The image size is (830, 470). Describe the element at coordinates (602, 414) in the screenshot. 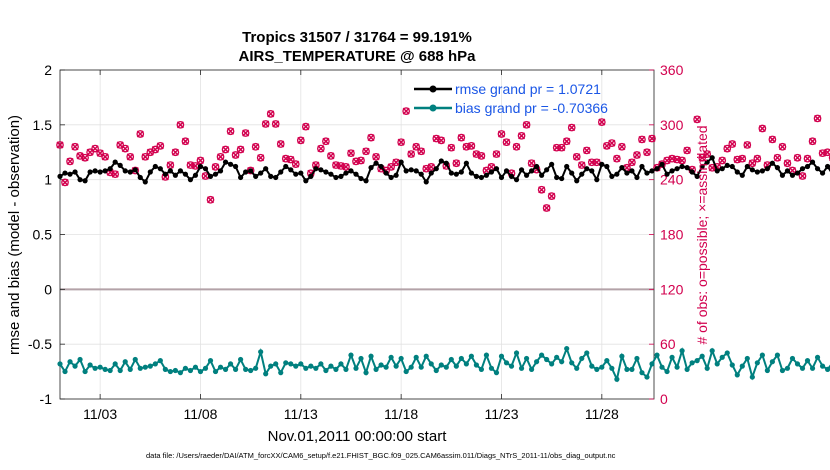

I see `x-tick-label: 11/28` at that location.